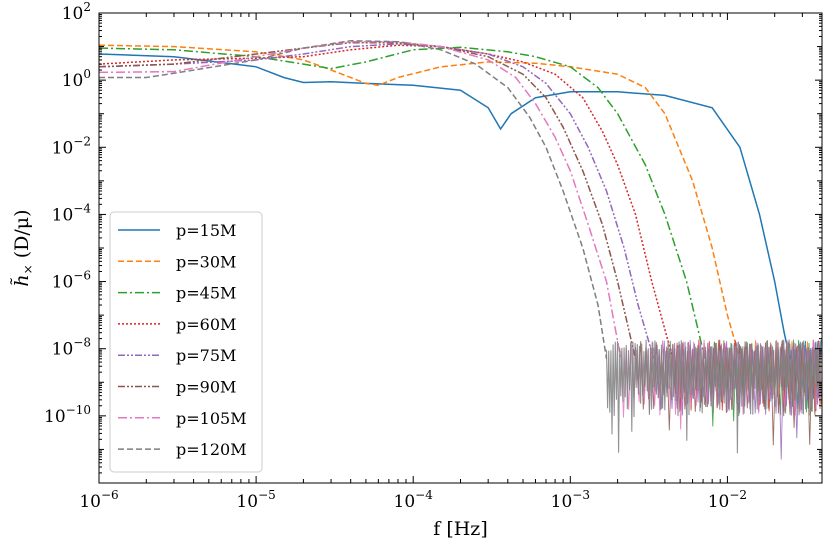 This screenshot has height=549, width=830. What do you see at coordinates (460, 529) in the screenshot?
I see `x-axis-title: f [Hz]` at bounding box center [460, 529].